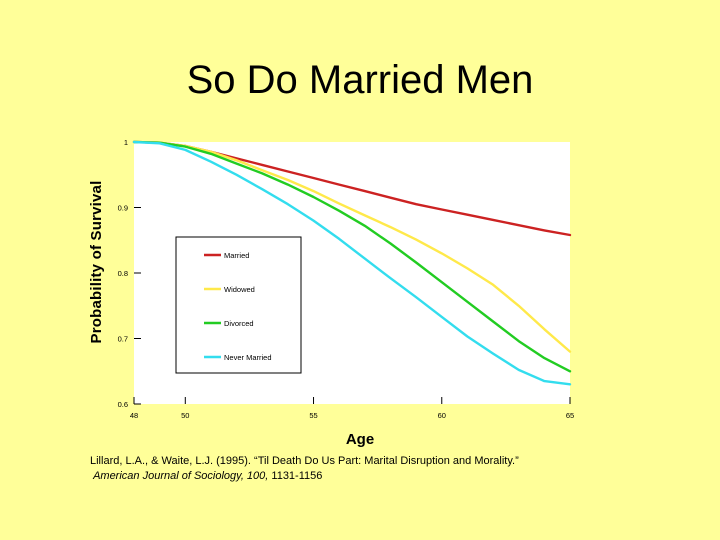  I want to click on x-tick-label: 55, so click(313, 415).